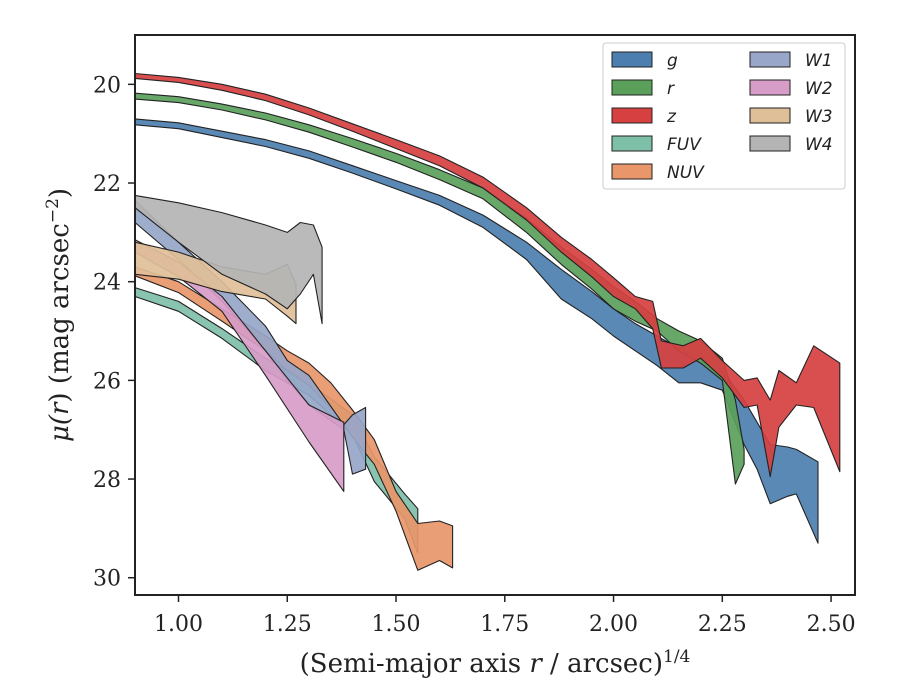 The width and height of the screenshot is (900, 700). I want to click on legend-swatch-fuv, so click(632, 143).